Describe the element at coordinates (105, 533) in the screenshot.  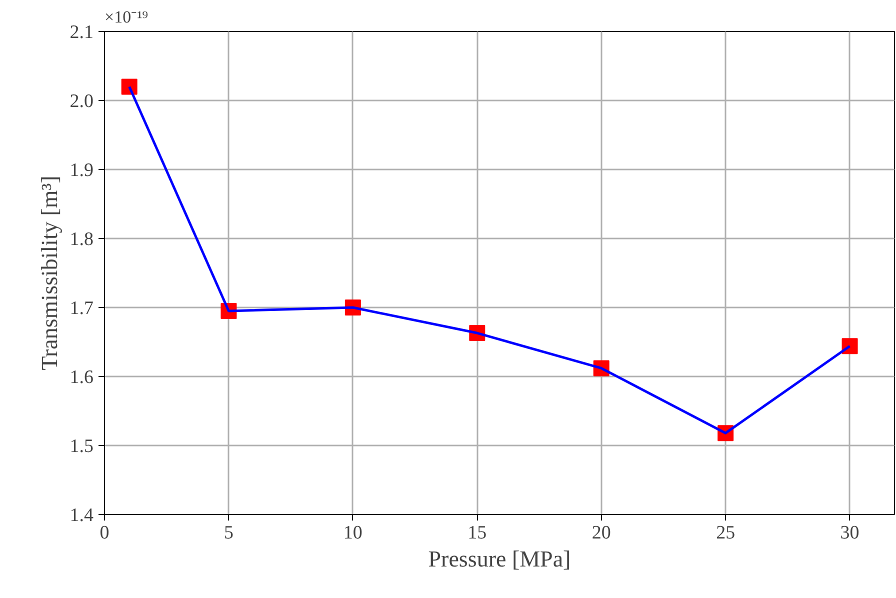
I see `x-tick-label: 0` at that location.